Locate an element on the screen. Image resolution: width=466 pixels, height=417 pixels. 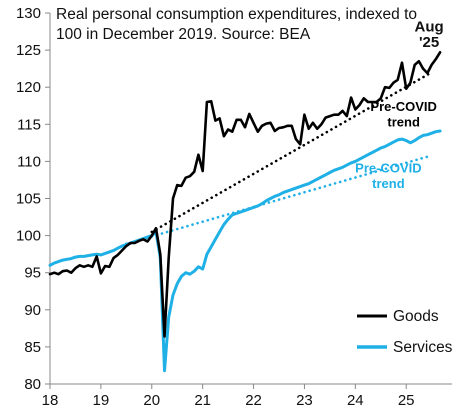
x-tick-label: 20 is located at coordinates (151, 400).